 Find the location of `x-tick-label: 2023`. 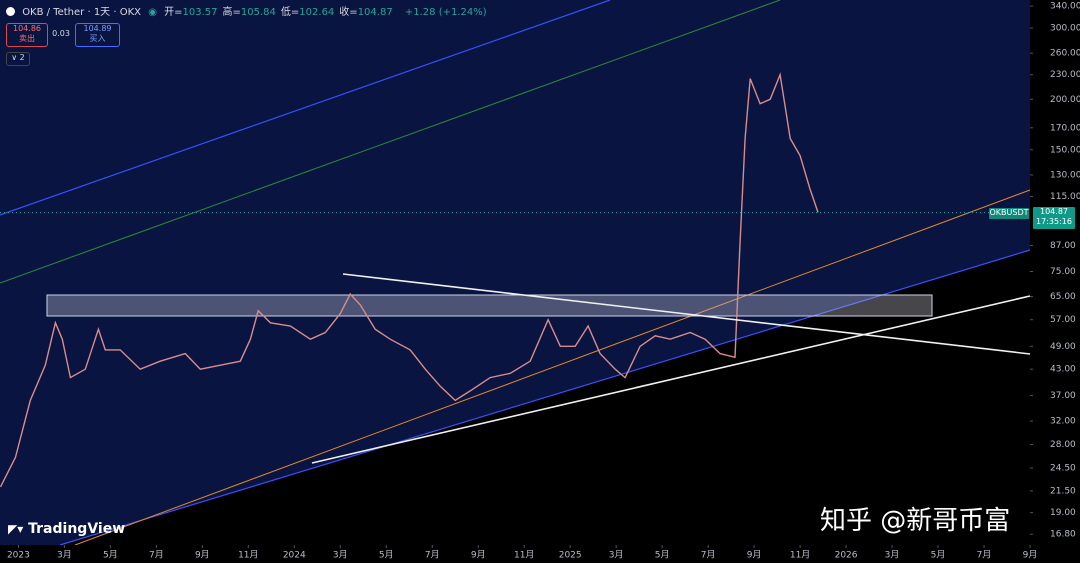

x-tick-label: 2023 is located at coordinates (18, 556).